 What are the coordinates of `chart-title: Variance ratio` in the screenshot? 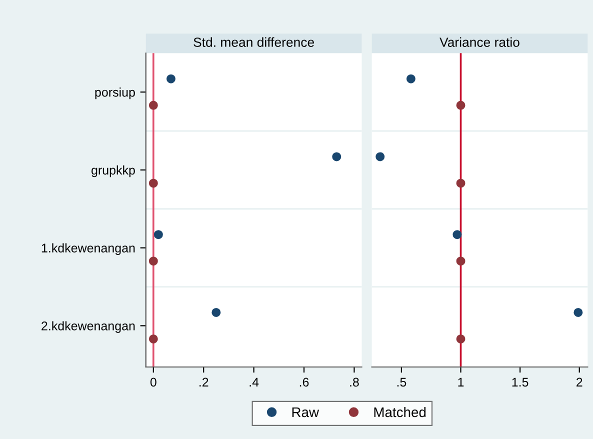 It's located at (480, 42).